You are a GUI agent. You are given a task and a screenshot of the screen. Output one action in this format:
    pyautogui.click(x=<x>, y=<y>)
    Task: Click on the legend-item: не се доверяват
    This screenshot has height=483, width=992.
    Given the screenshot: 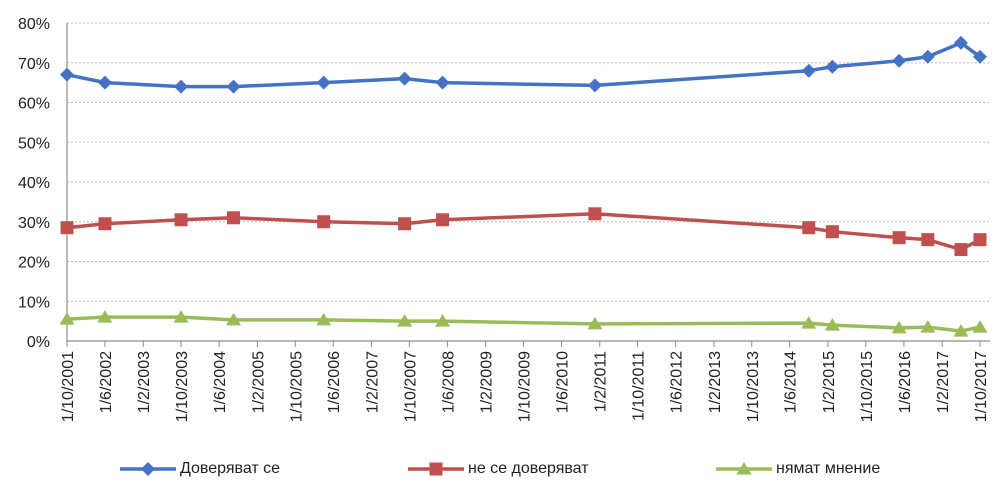 What is the action you would take?
    pyautogui.click(x=498, y=469)
    